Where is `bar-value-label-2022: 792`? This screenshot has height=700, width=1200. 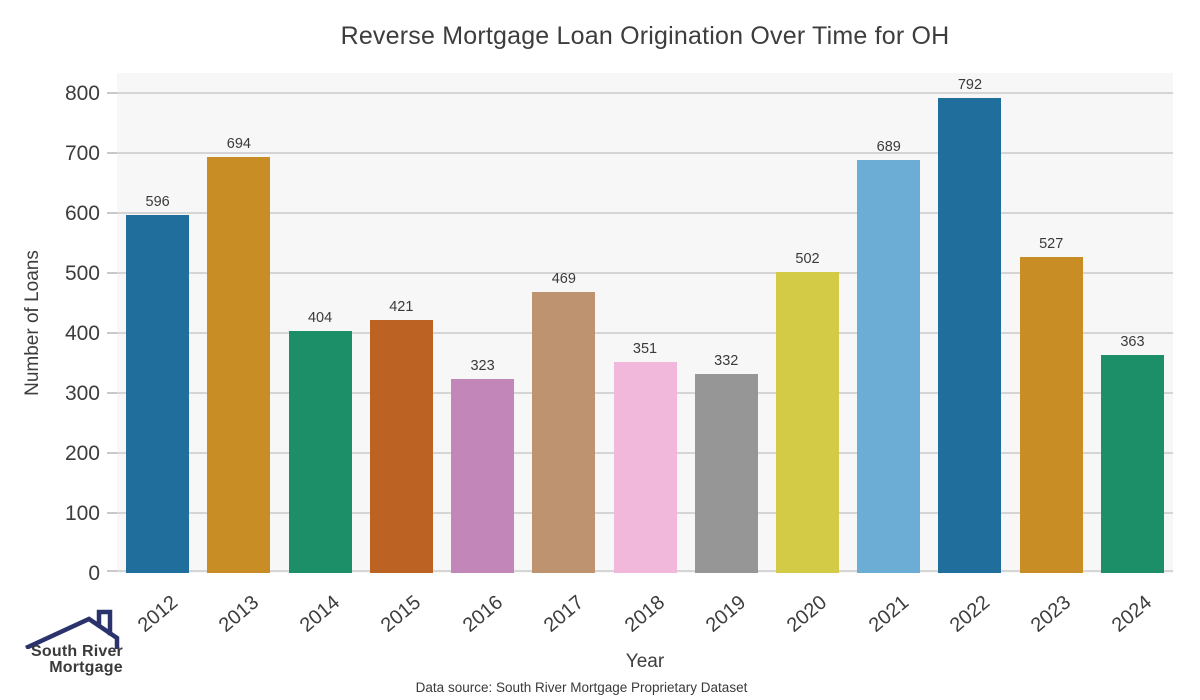 bar-value-label-2022: 792 is located at coordinates (970, 84).